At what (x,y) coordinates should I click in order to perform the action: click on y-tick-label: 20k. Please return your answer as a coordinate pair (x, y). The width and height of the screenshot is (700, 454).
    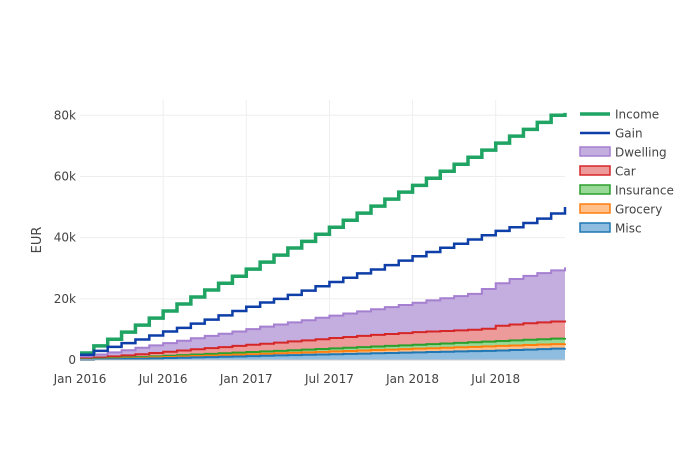
    Looking at the image, I should click on (65, 299).